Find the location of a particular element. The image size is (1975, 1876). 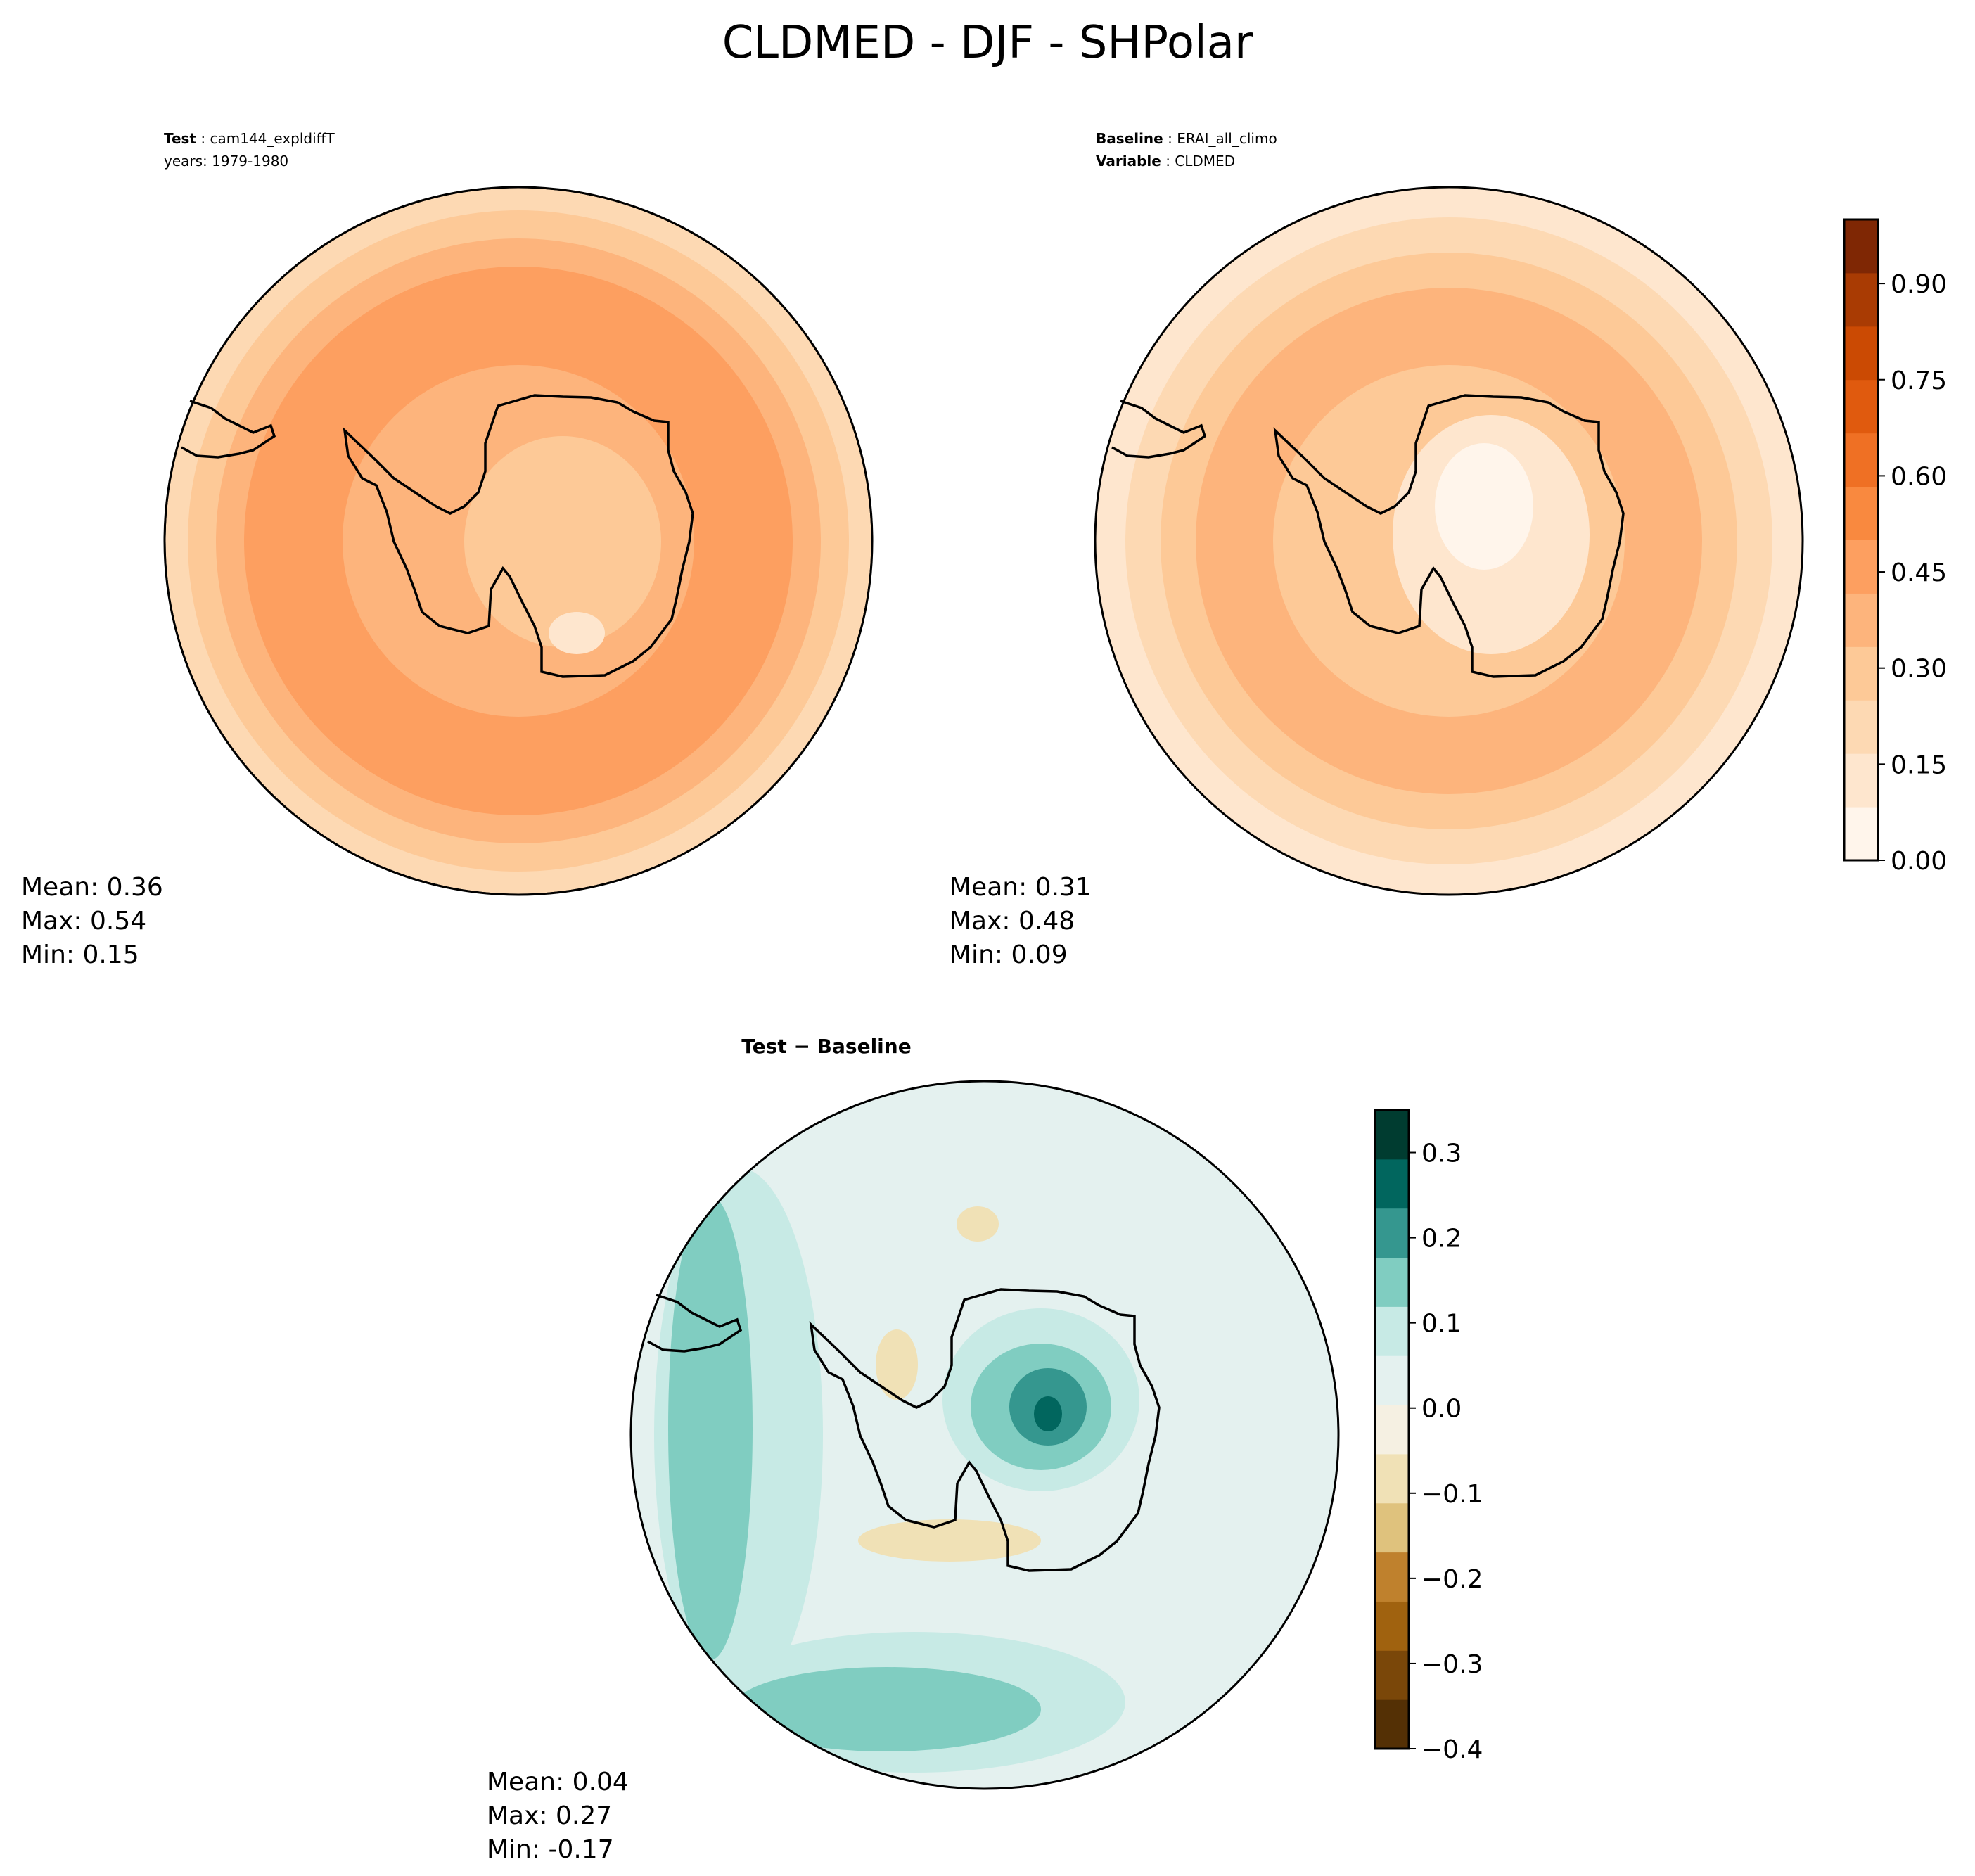

test-map-boundary is located at coordinates (518, 541).